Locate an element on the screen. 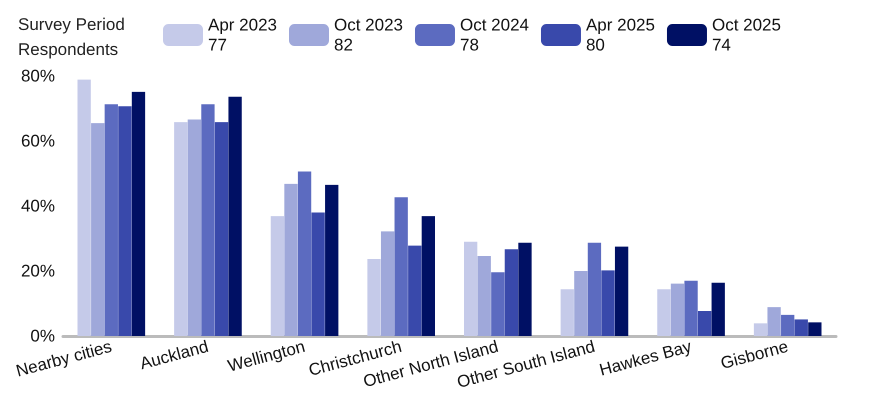  legend-title: Survey Period Respondents is located at coordinates (71, 37).